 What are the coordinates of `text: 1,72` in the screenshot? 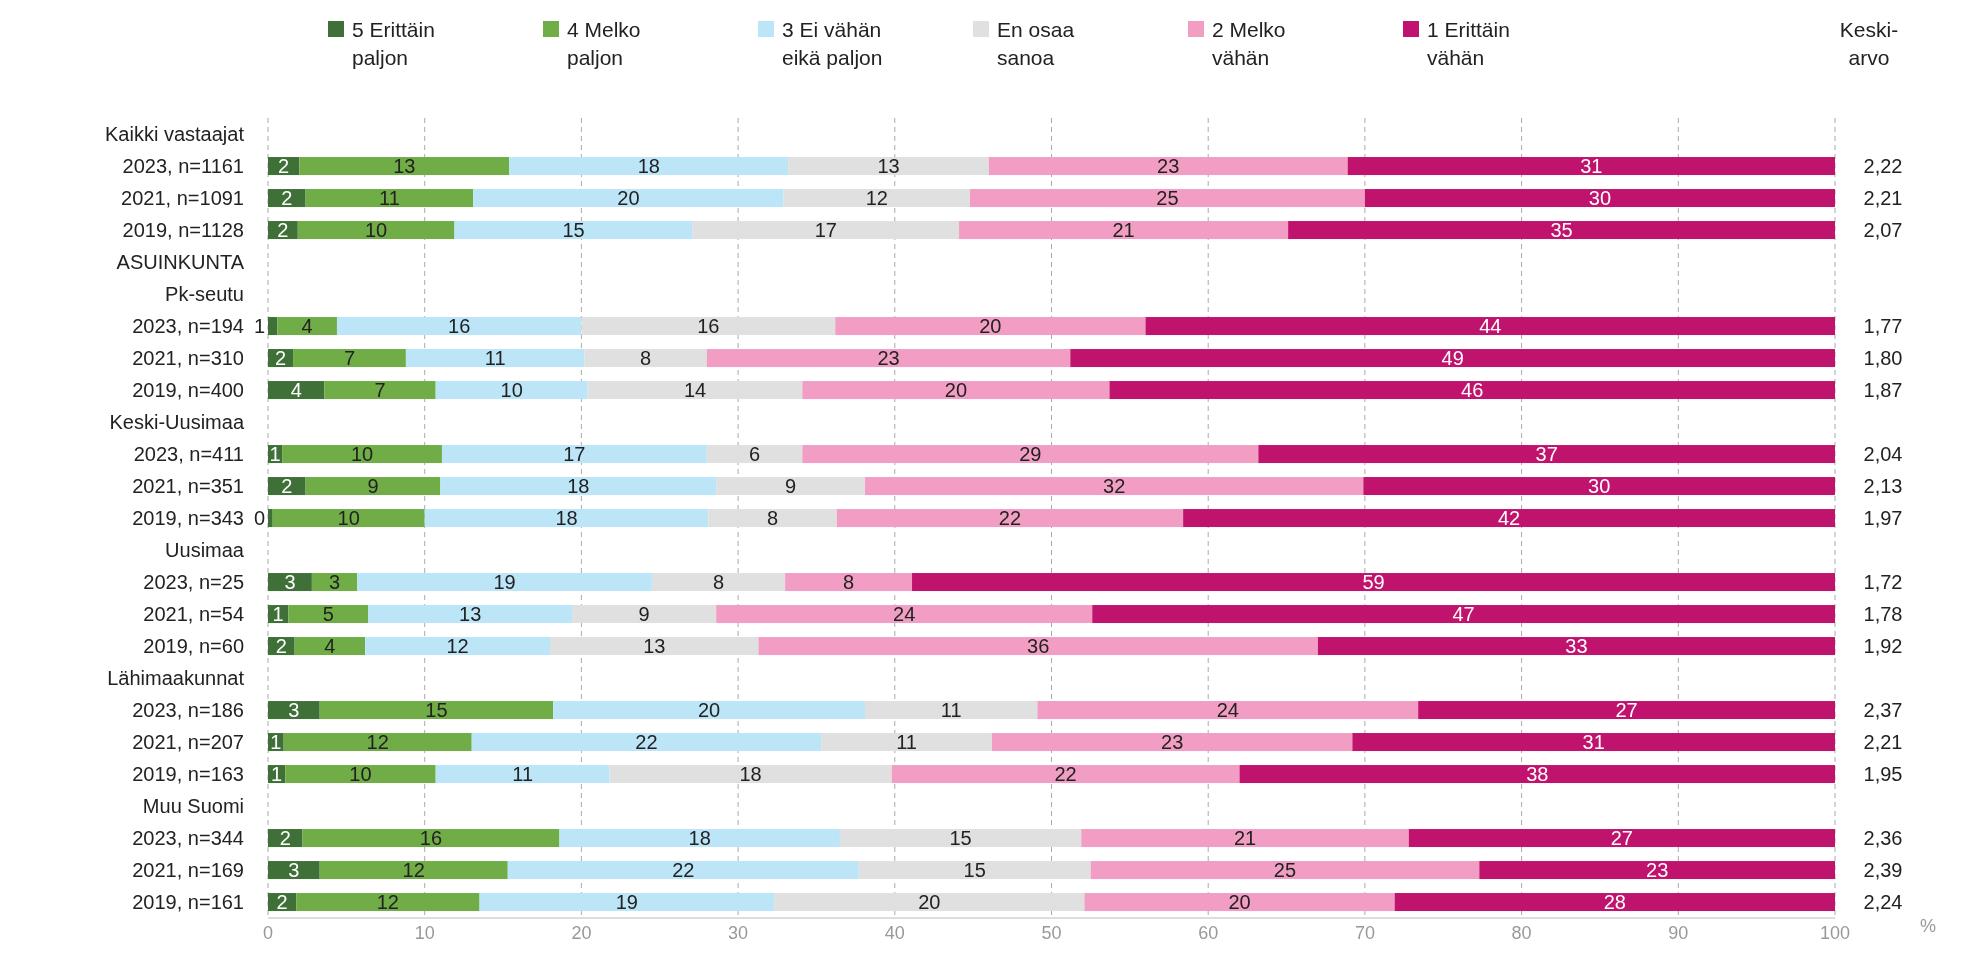 It's located at (1883, 582).